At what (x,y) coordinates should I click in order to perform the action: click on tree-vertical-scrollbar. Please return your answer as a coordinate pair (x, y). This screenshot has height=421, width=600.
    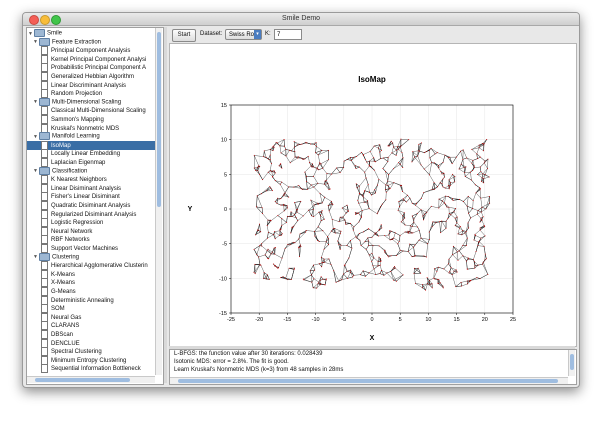
    Looking at the image, I should click on (158, 201).